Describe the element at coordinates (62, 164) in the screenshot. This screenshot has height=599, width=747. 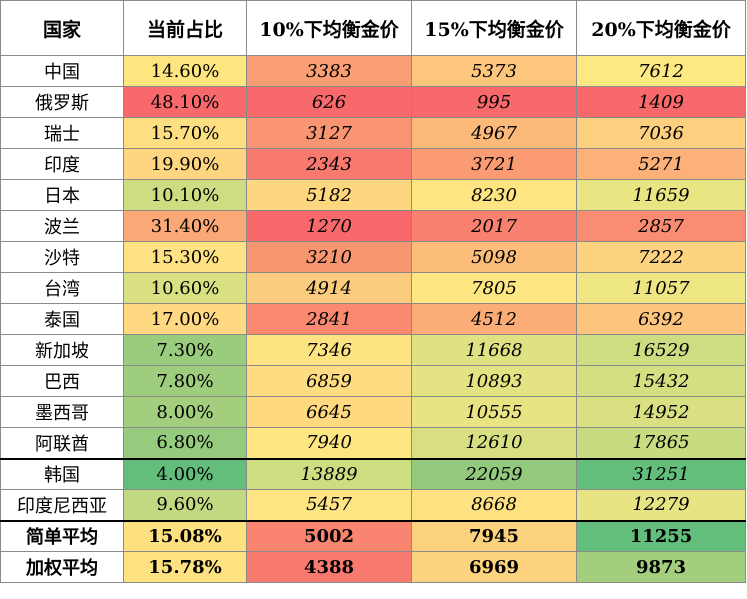
I see `country-cell: 印度` at that location.